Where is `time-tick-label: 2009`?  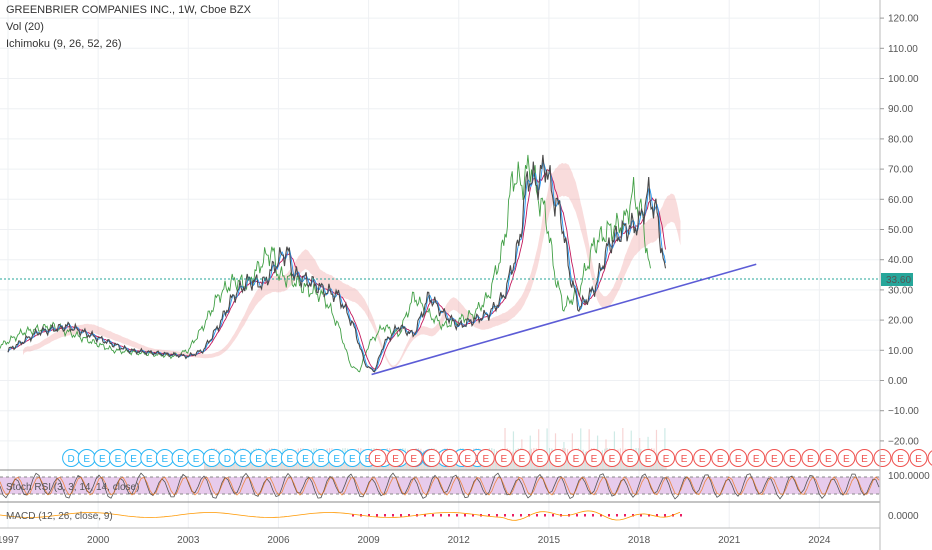
time-tick-label: 2009 is located at coordinates (368, 540).